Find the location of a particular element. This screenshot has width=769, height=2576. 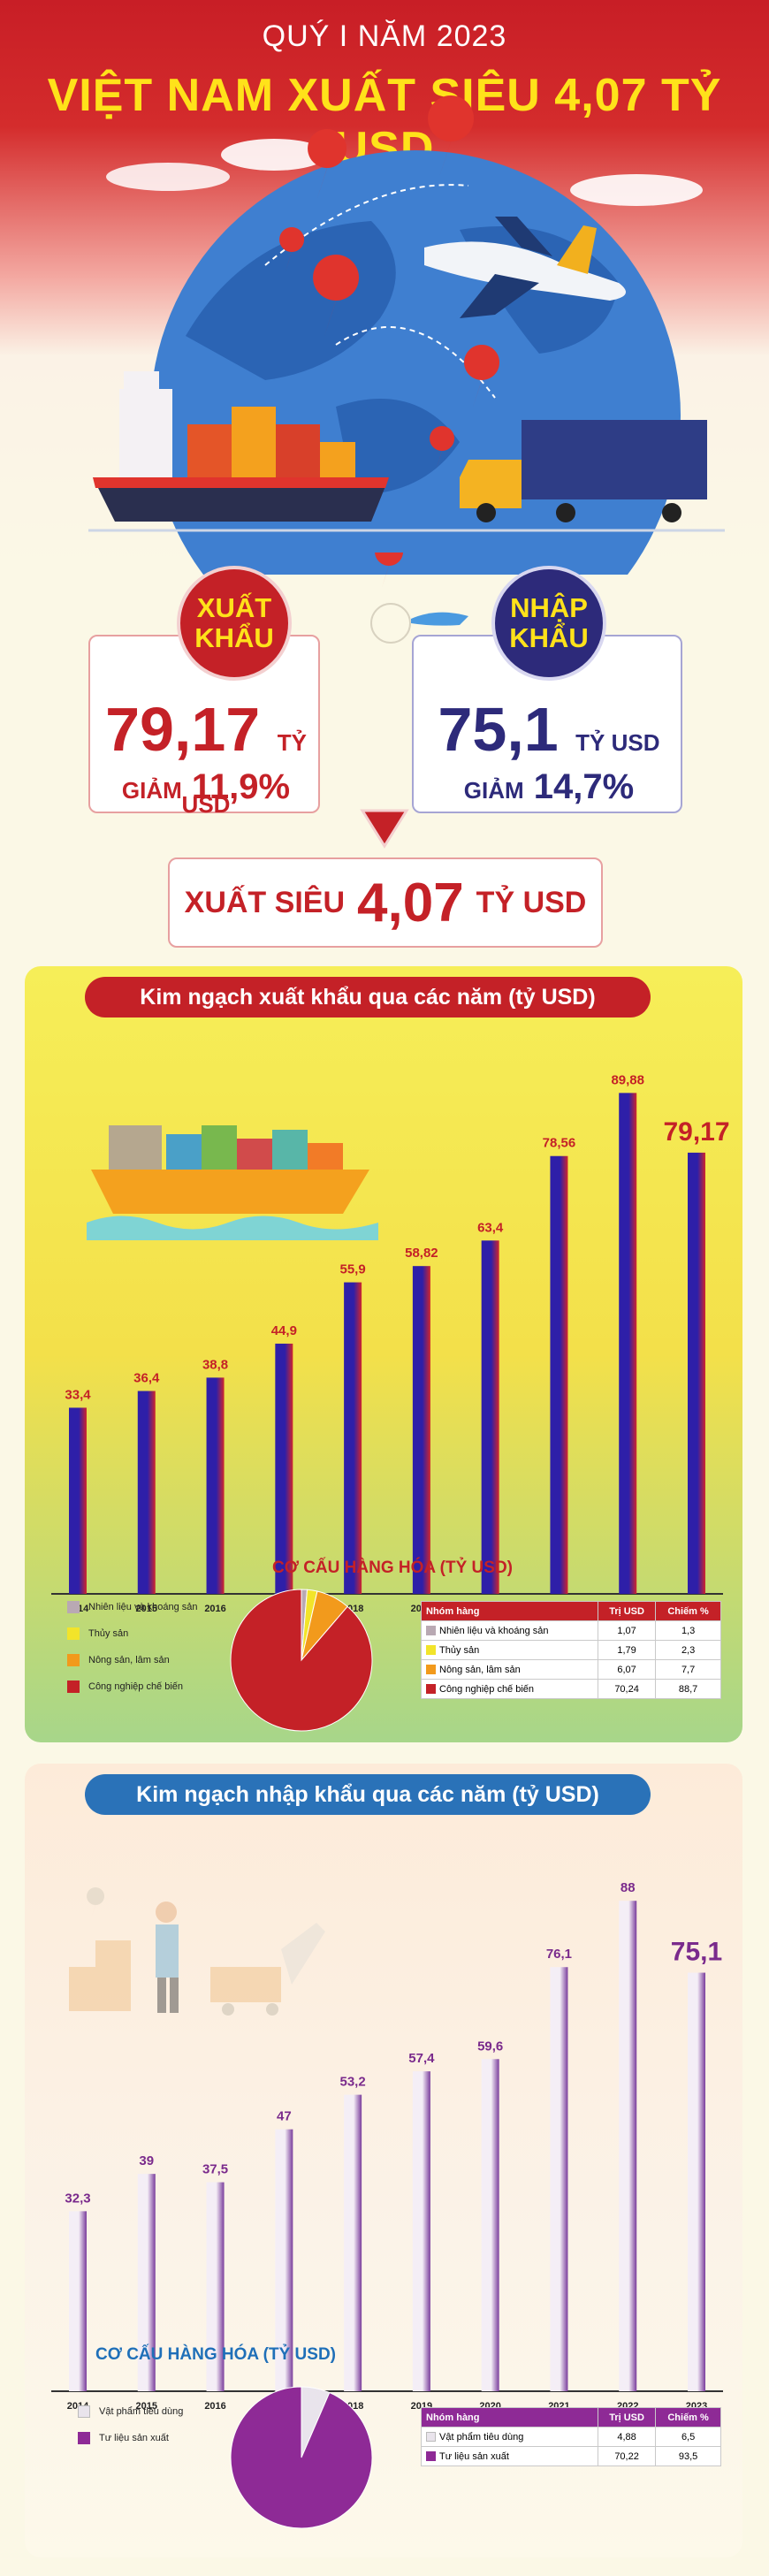

legend-label: Thủy sản is located at coordinates (108, 1633).